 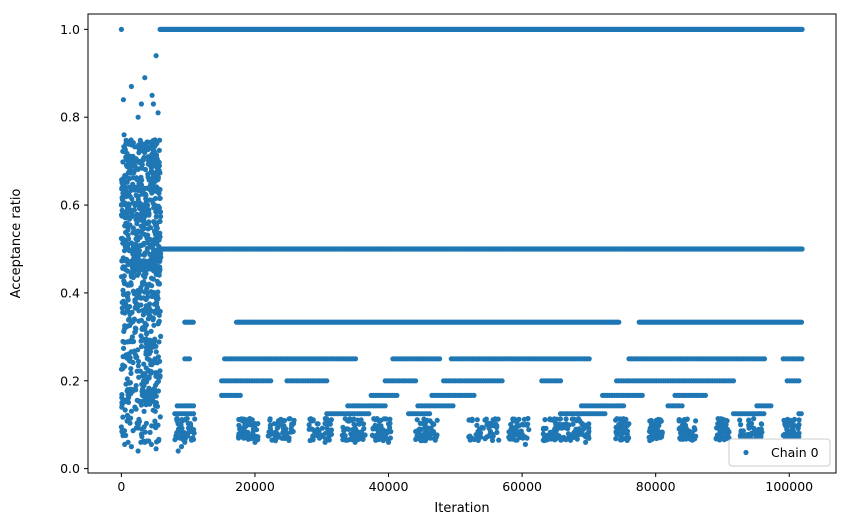 I want to click on y-axis: 0.0 0.2 0.4 0.6 0.8 1.0, so click(x=74, y=249).